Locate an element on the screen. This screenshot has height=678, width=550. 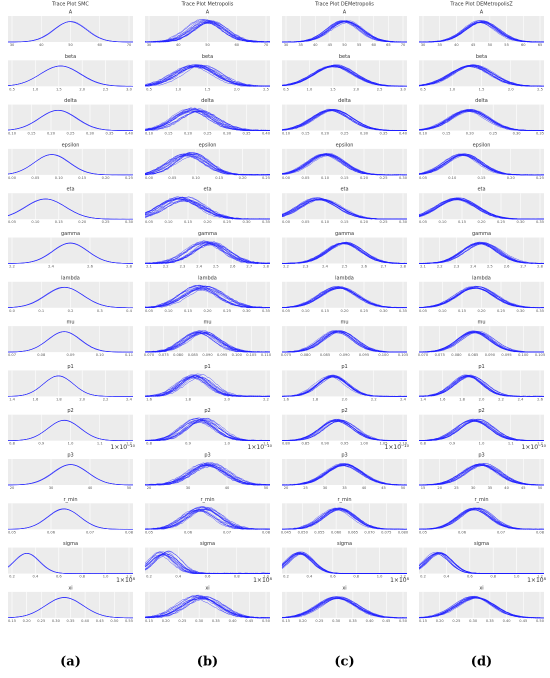
panel-title: A is located at coordinates (71, 13).